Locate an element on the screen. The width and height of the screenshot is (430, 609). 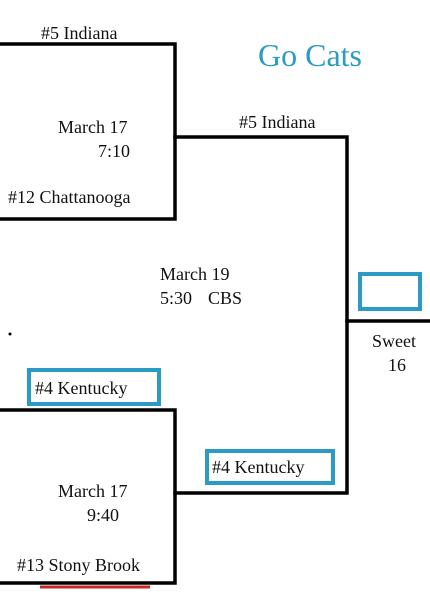
second-round-top-team: #5 Indiana is located at coordinates (277, 122).